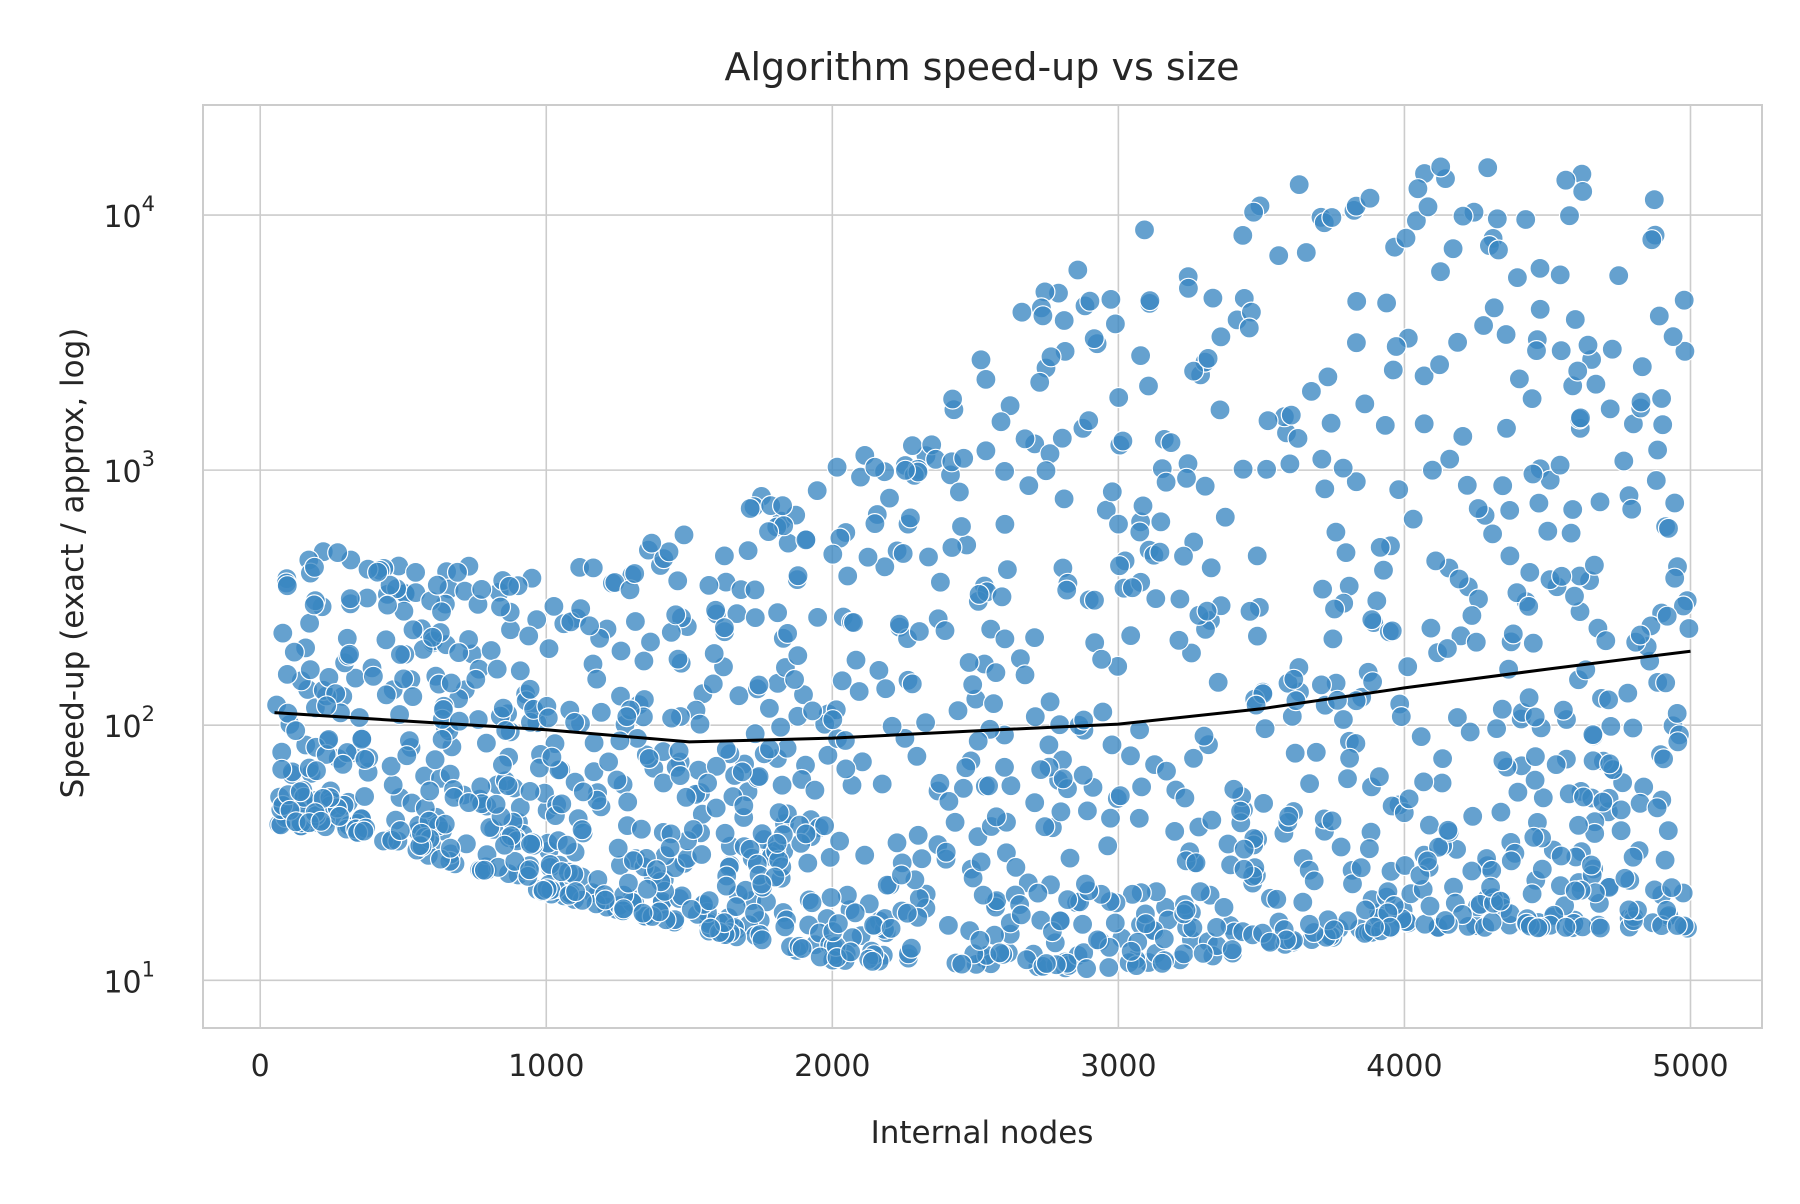 This screenshot has width=1800, height=1204. I want to click on x-tick-label: 1000, so click(546, 1066).